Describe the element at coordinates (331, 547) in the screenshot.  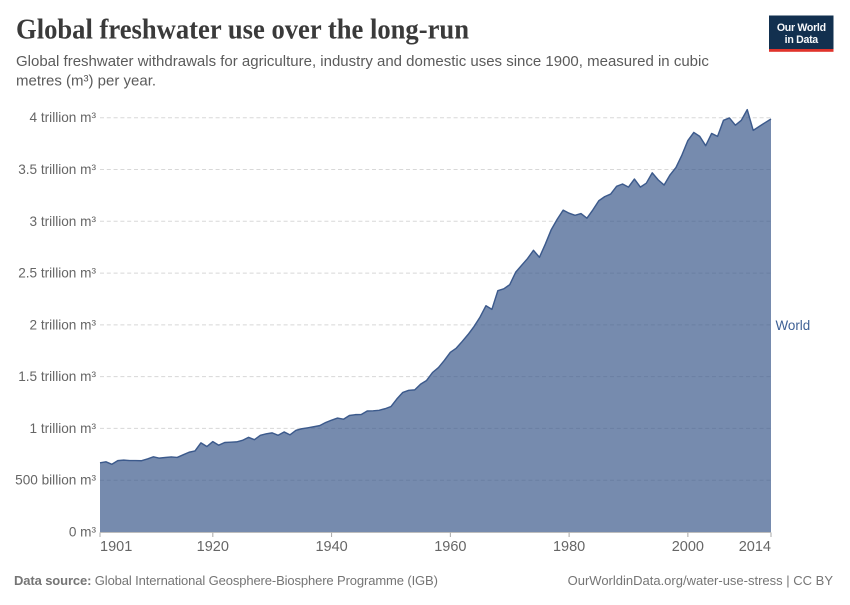
I see `svg-text: 1940` at that location.